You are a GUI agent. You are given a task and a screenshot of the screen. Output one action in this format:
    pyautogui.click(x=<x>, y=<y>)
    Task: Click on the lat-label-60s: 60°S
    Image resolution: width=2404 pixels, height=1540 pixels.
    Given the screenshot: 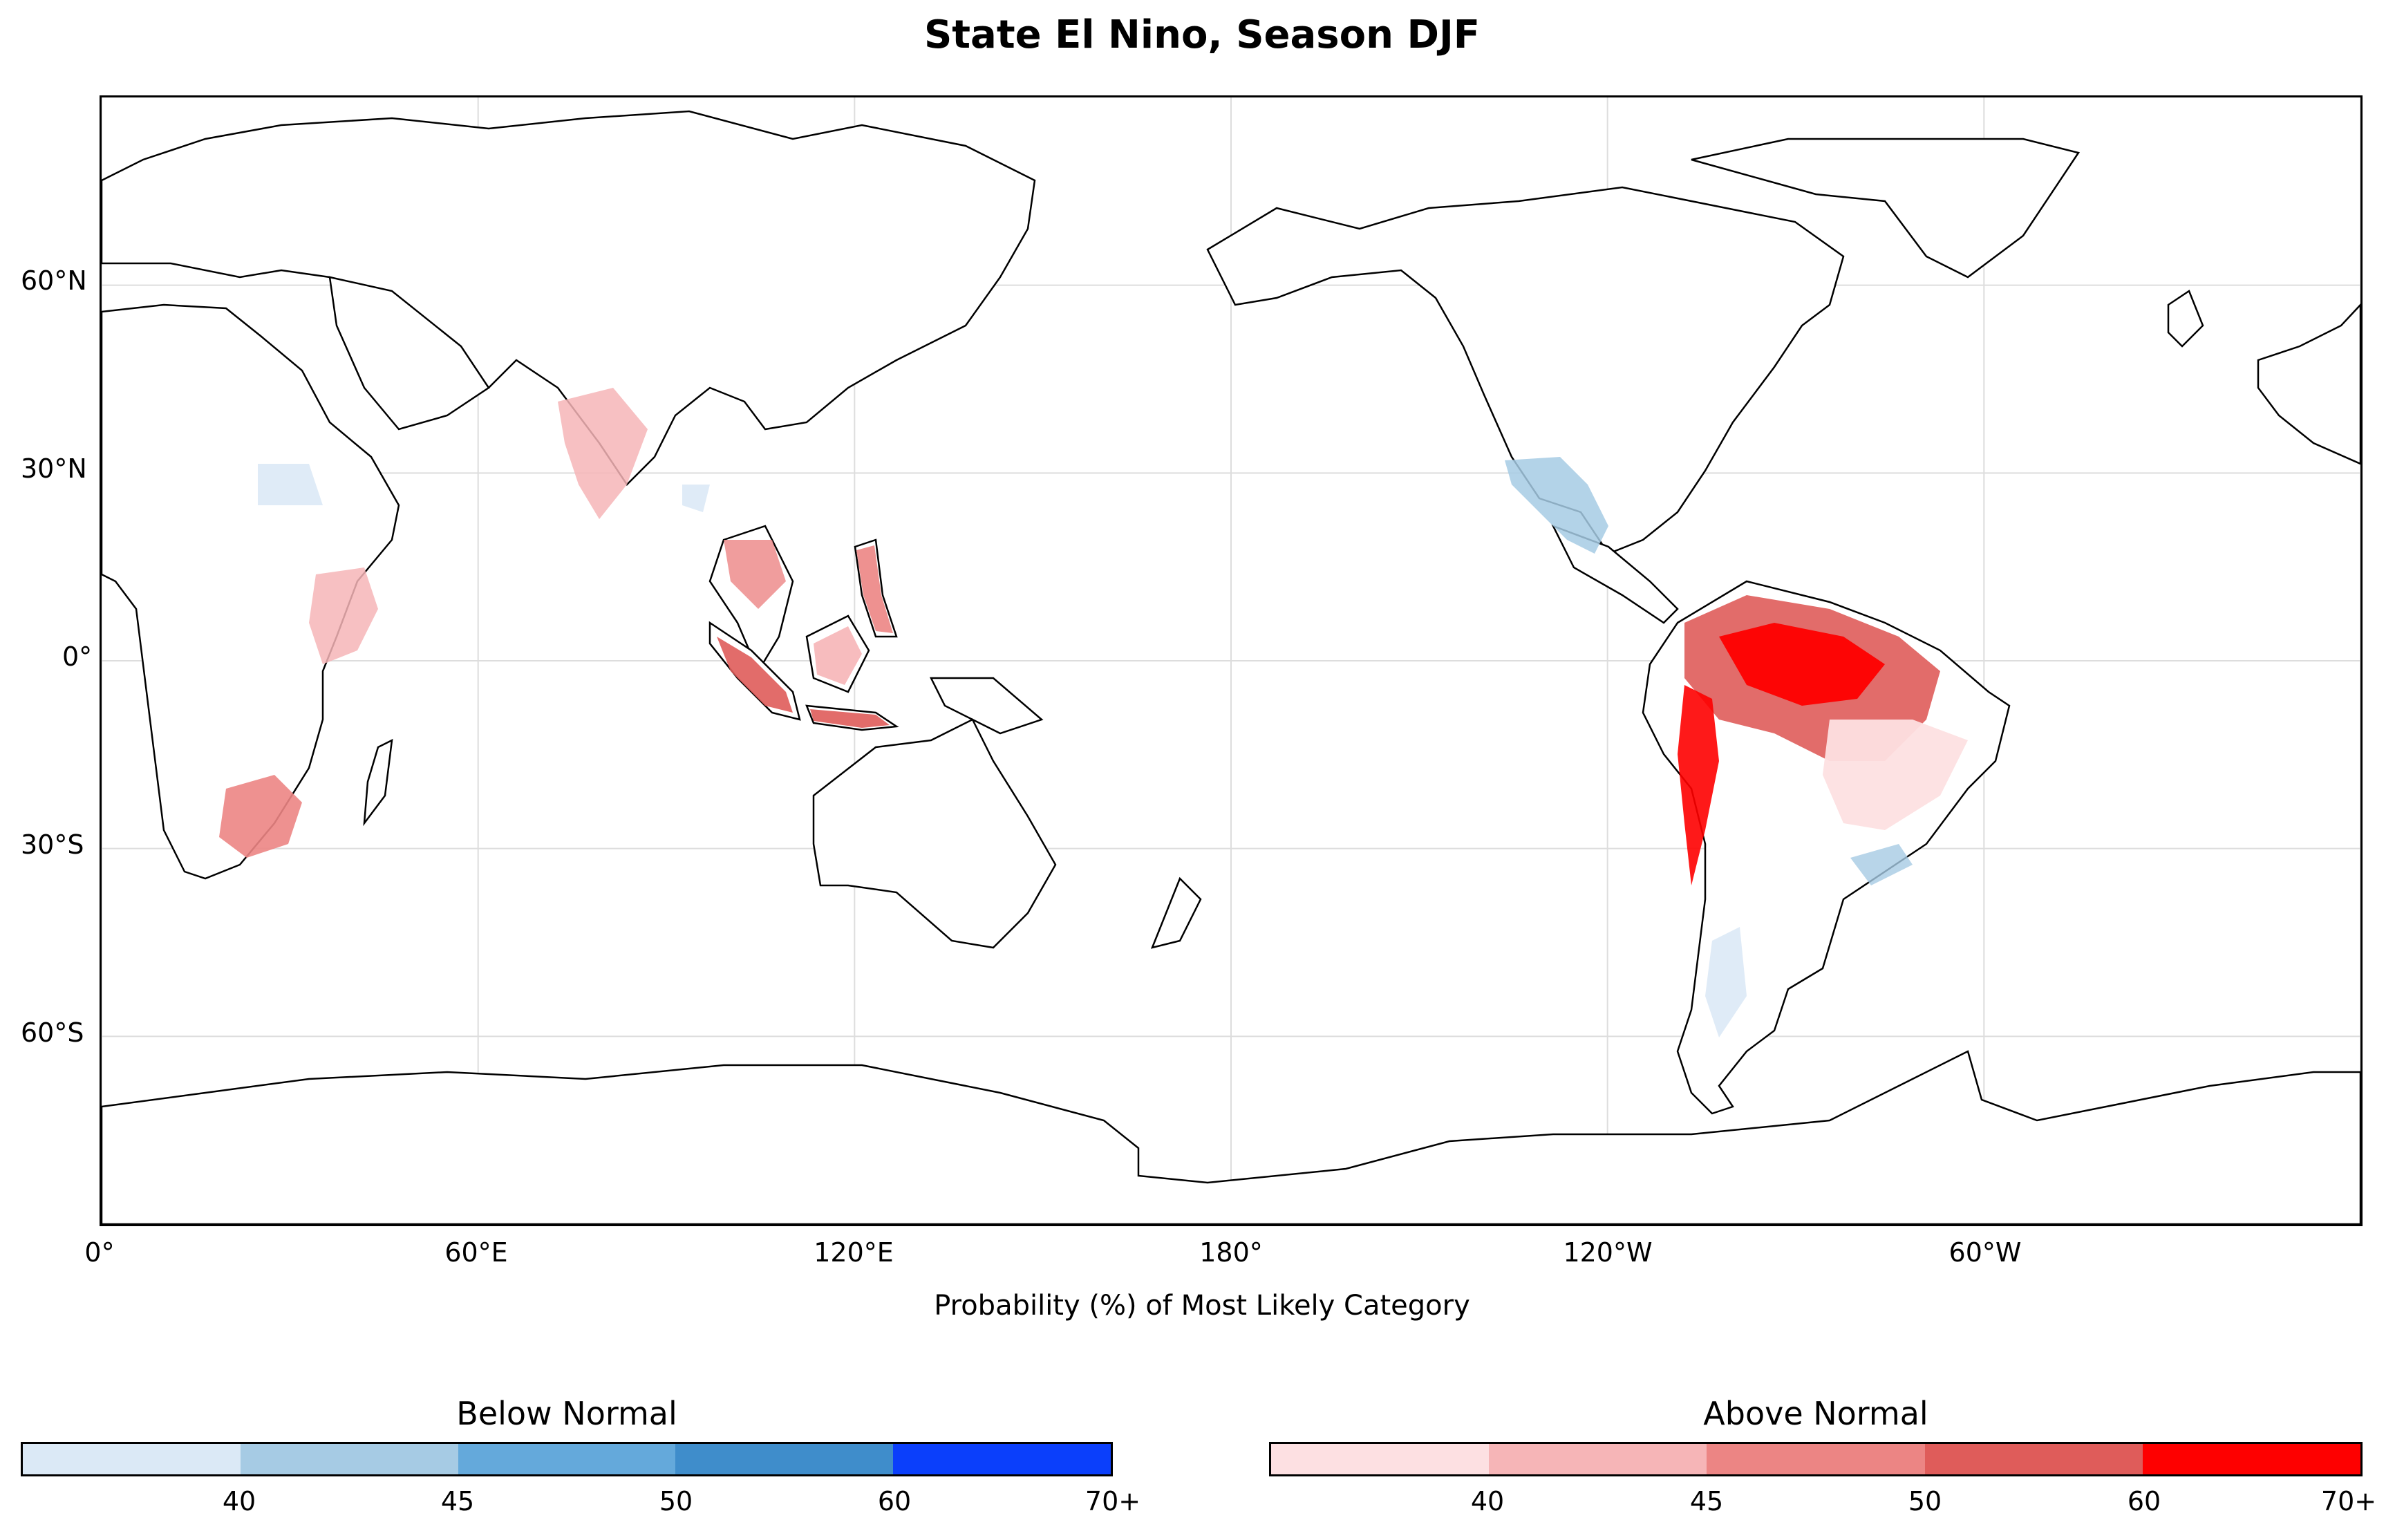 What is the action you would take?
    pyautogui.click(x=52, y=1032)
    